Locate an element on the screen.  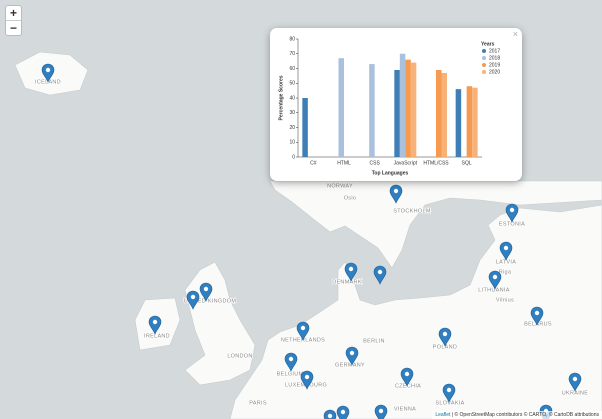
place-label: GERMANY is located at coordinates (350, 365).